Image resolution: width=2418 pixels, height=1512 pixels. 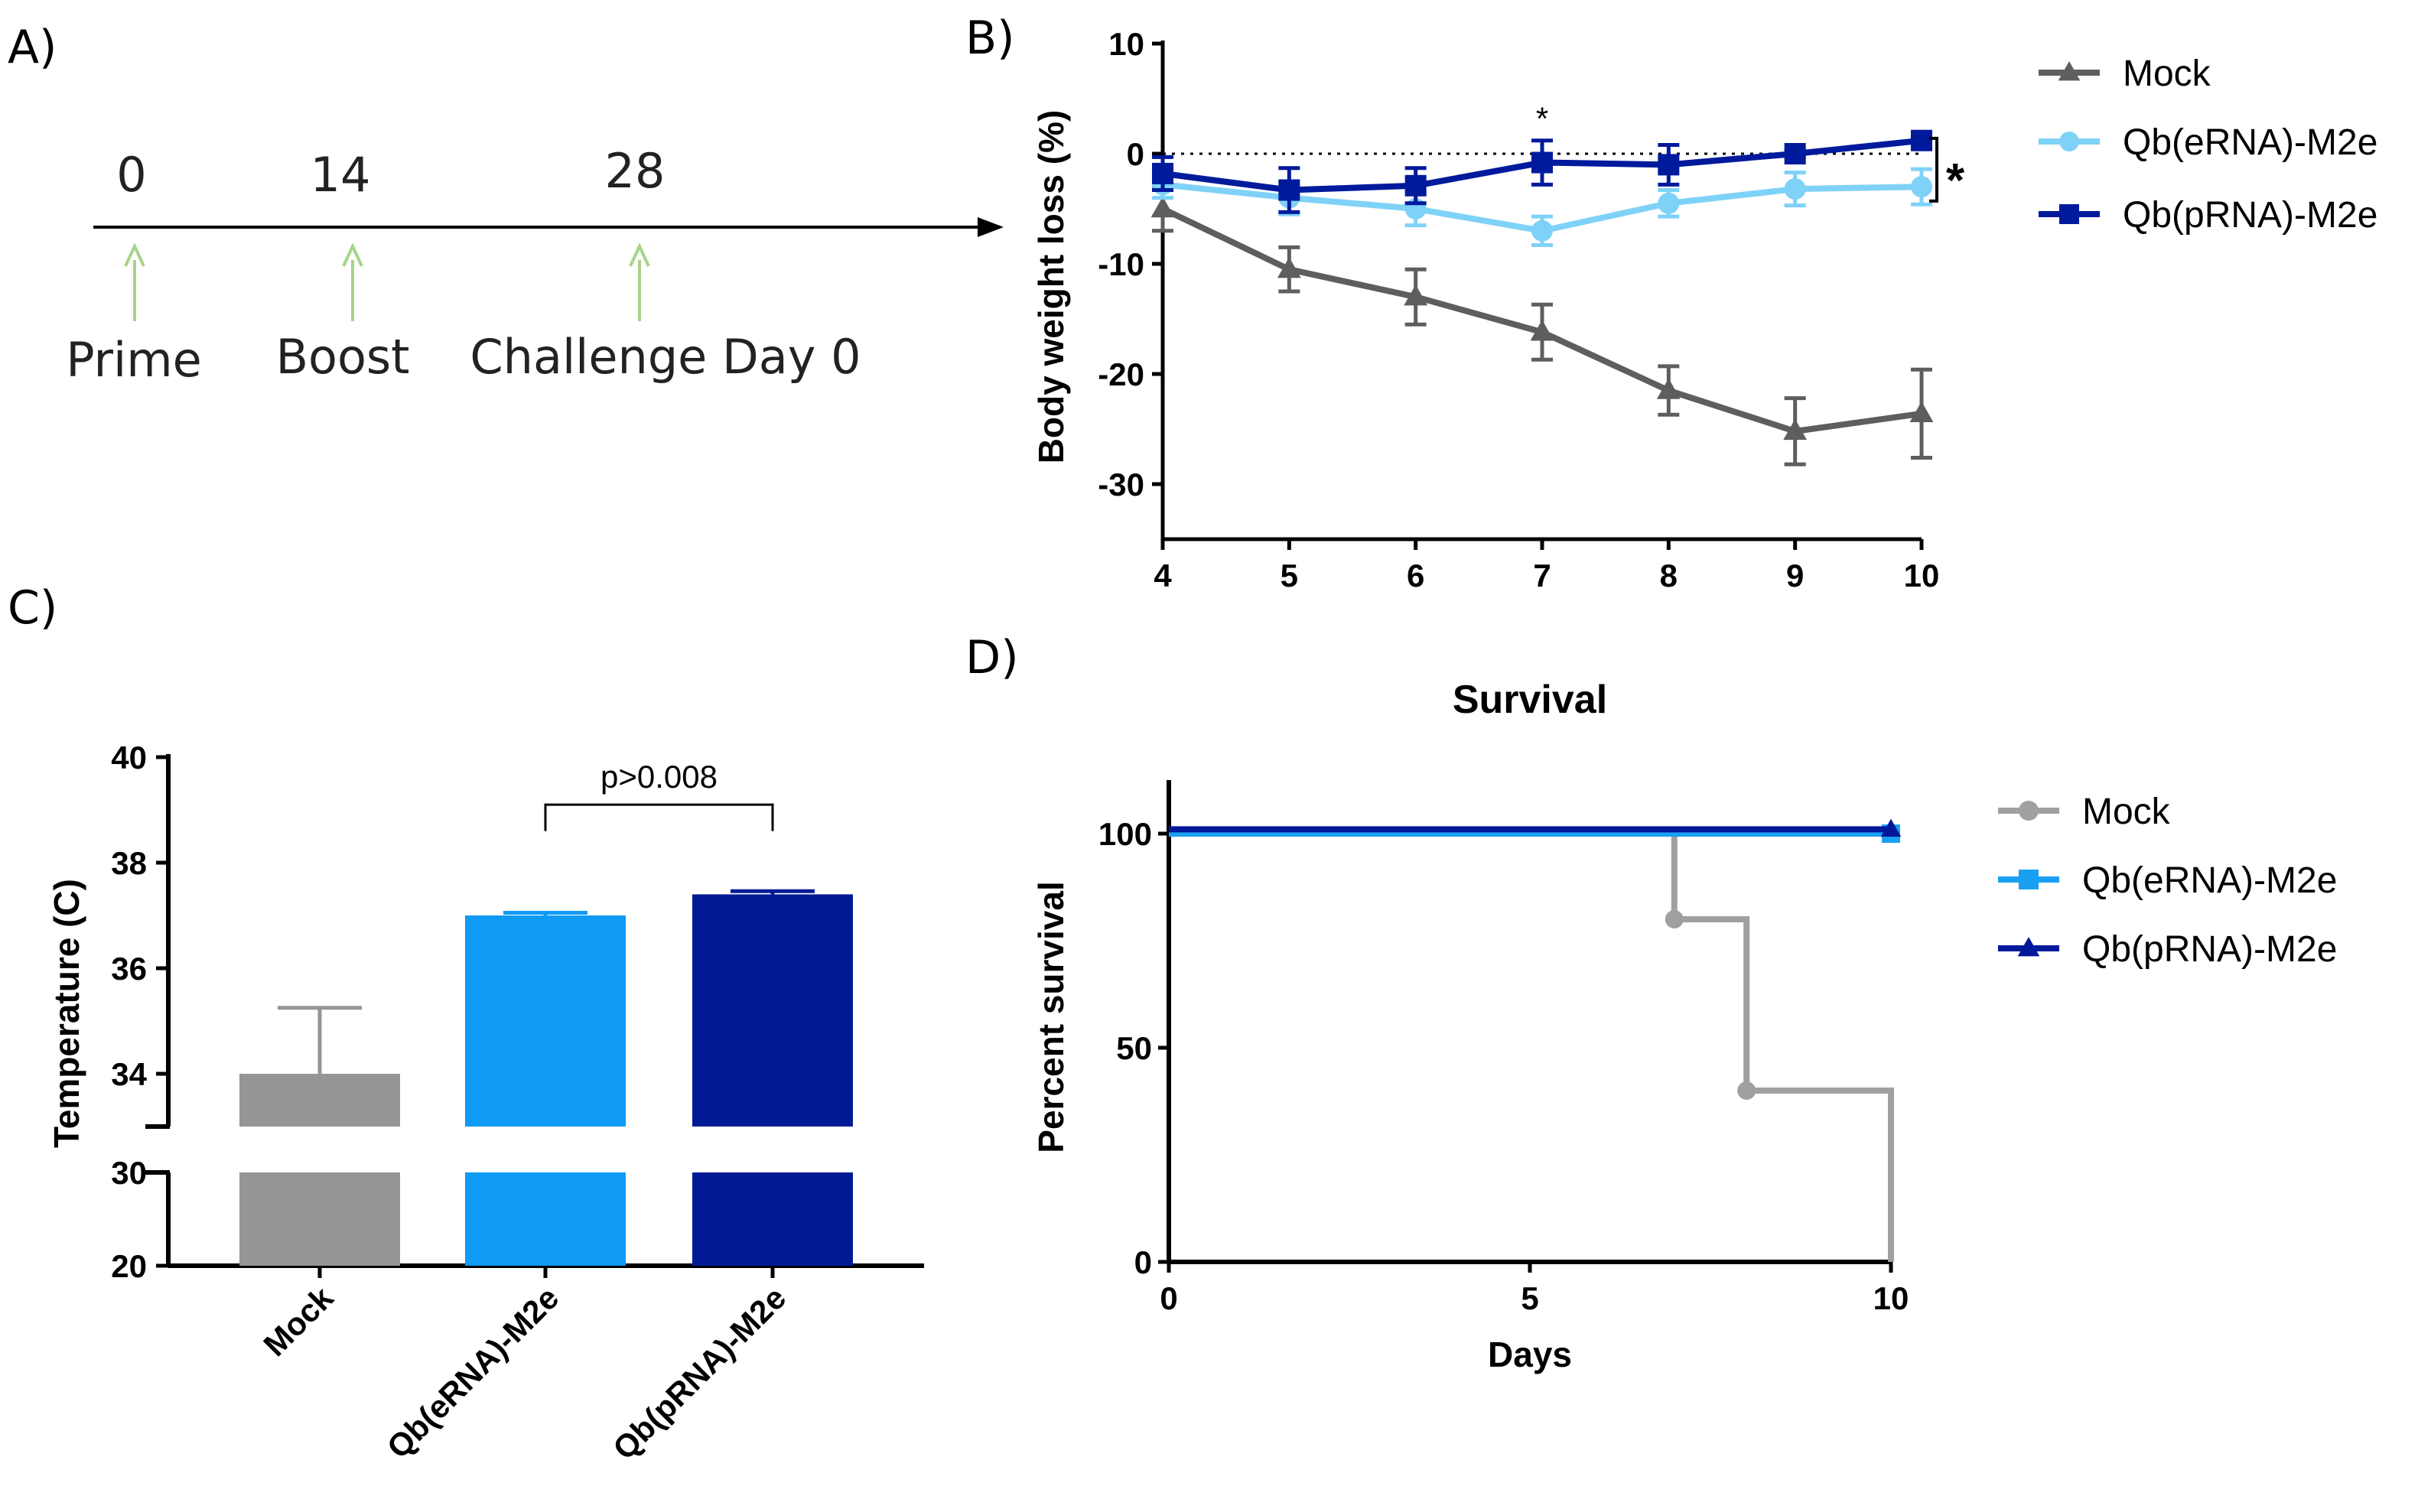 What do you see at coordinates (1415, 576) in the screenshot?
I see `x-tick-label: 6` at bounding box center [1415, 576].